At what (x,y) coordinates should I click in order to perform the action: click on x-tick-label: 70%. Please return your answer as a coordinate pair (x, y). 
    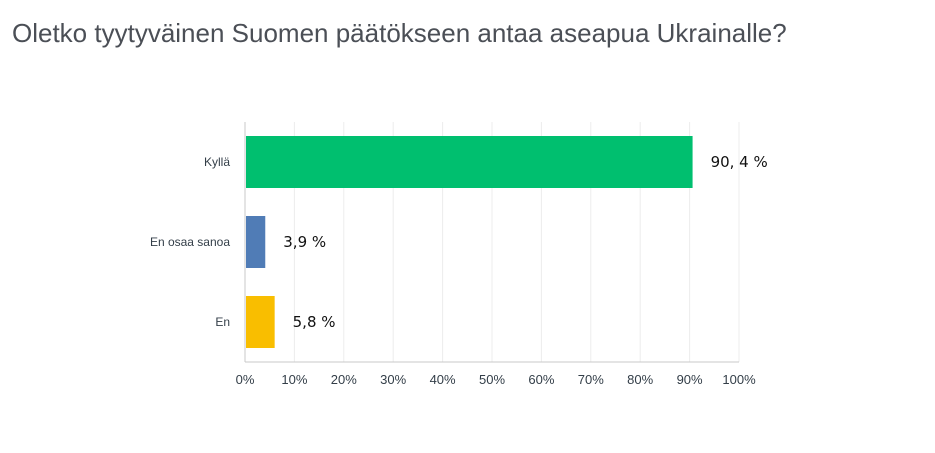
    Looking at the image, I should click on (591, 379).